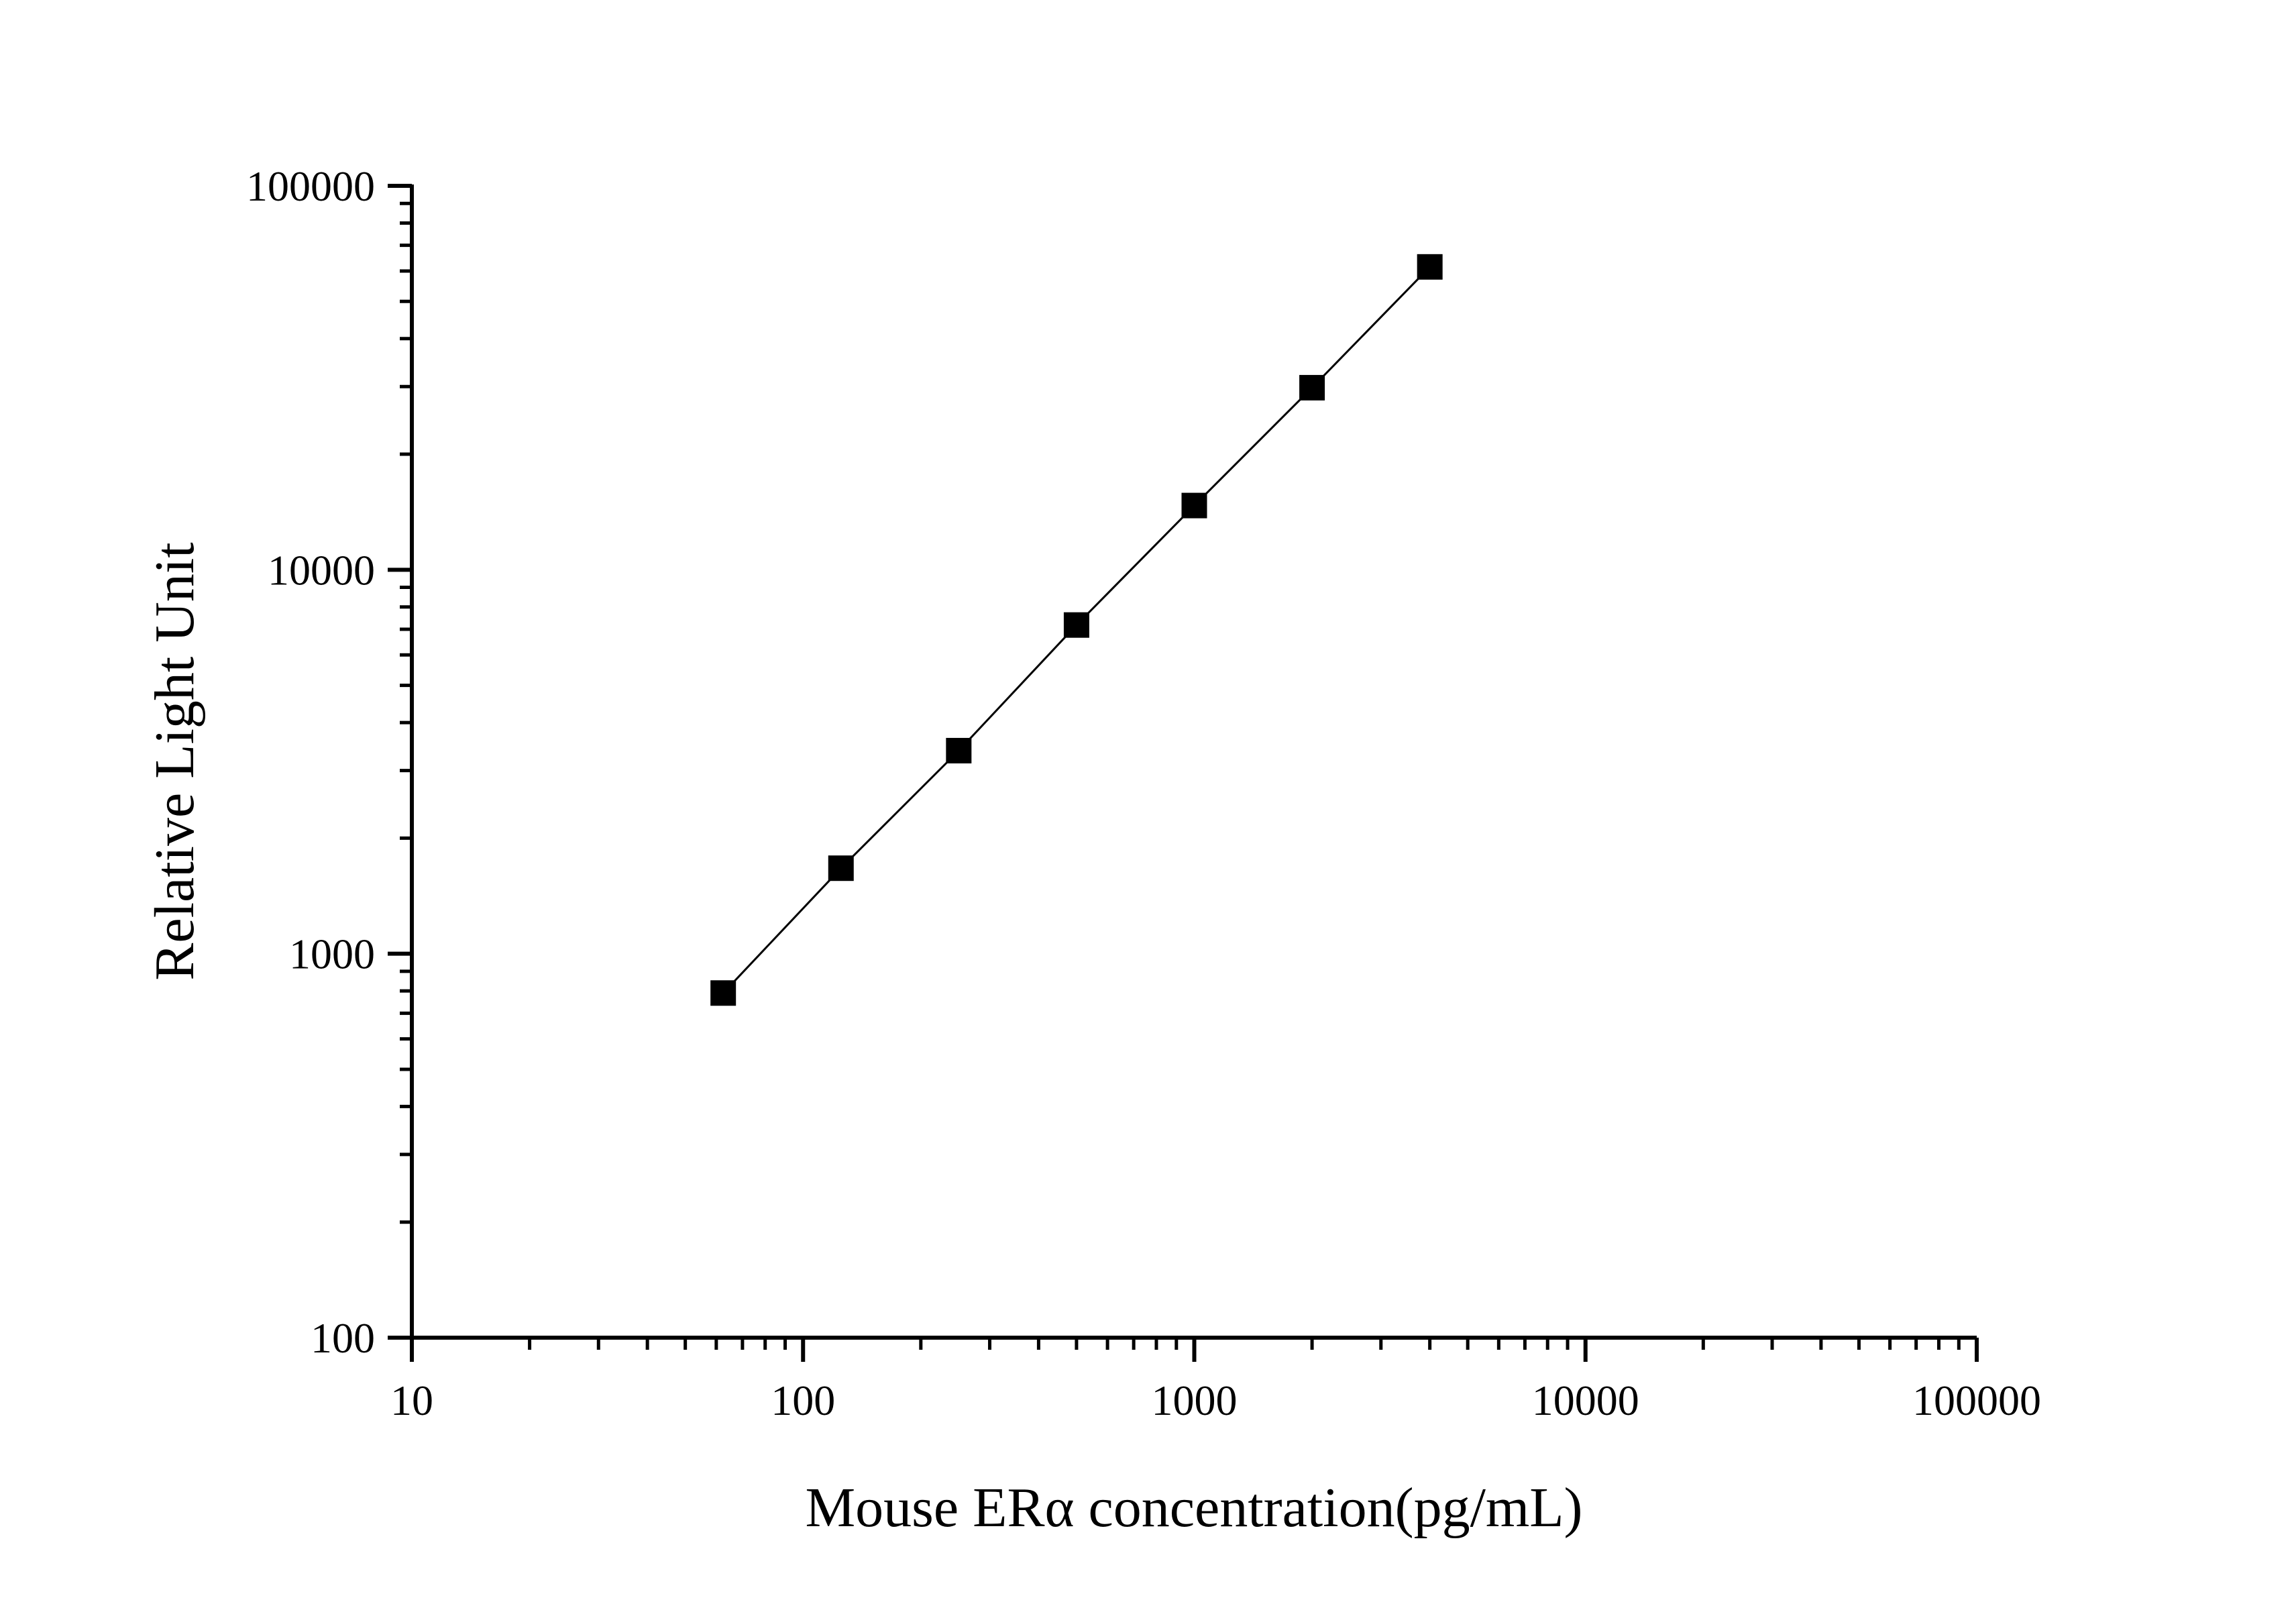 This screenshot has width=2296, height=1604. Describe the element at coordinates (343, 1338) in the screenshot. I see `y-tick-label: 100` at that location.